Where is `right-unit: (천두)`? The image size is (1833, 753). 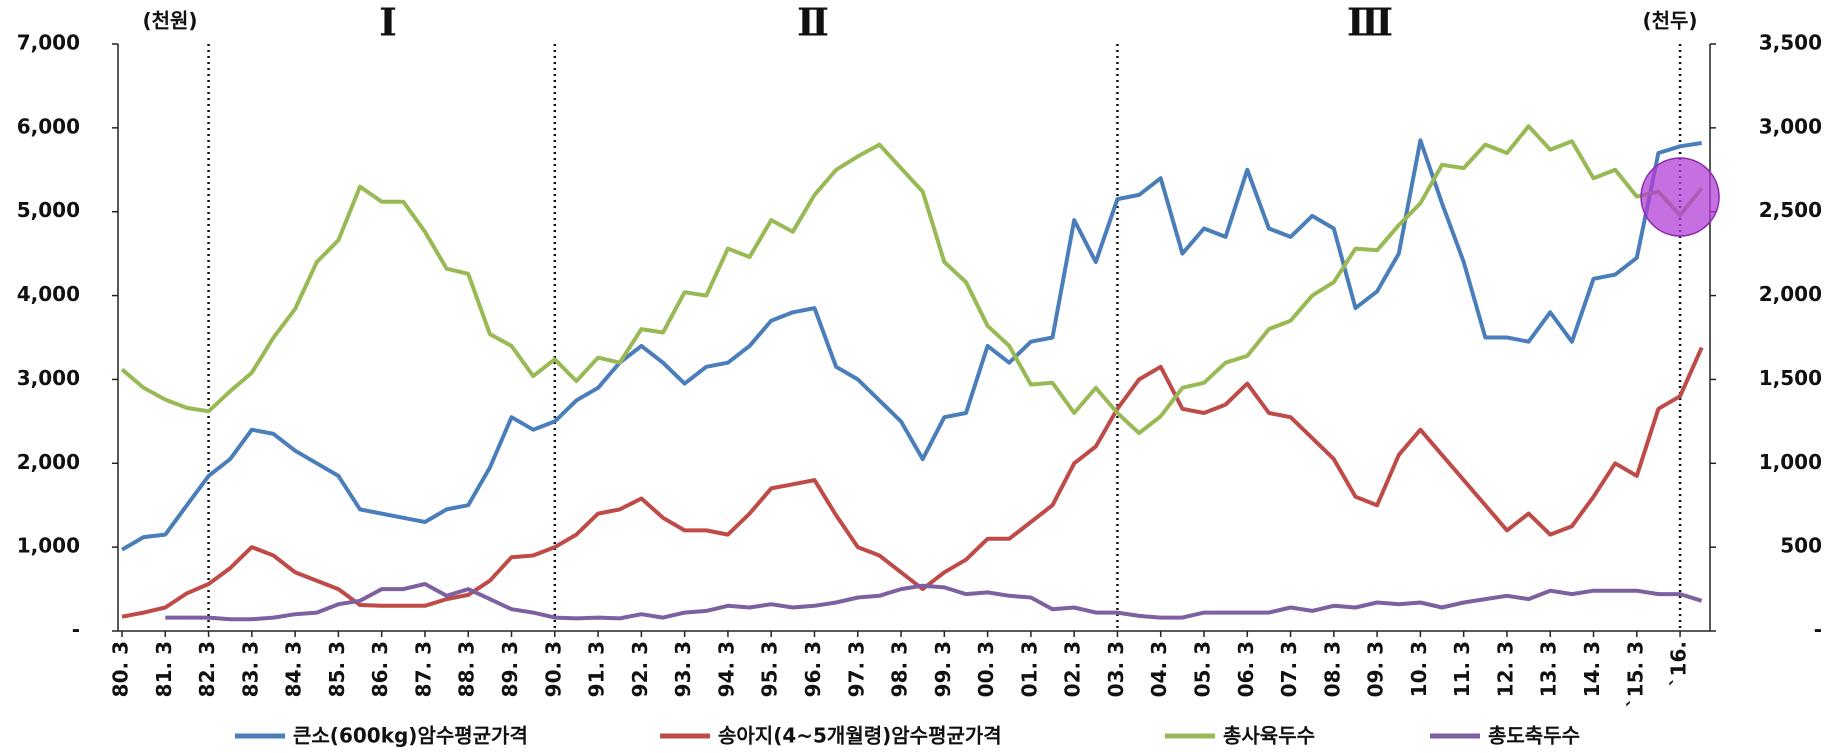
right-unit: (천두) is located at coordinates (1669, 21).